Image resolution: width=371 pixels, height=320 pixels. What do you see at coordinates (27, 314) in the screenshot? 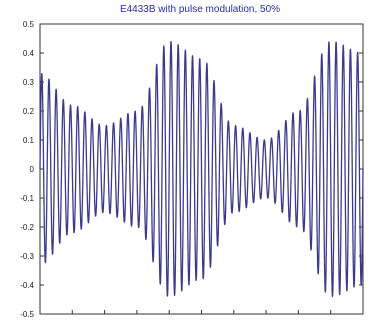
I see `y-tick-label: -0.5` at bounding box center [27, 314].